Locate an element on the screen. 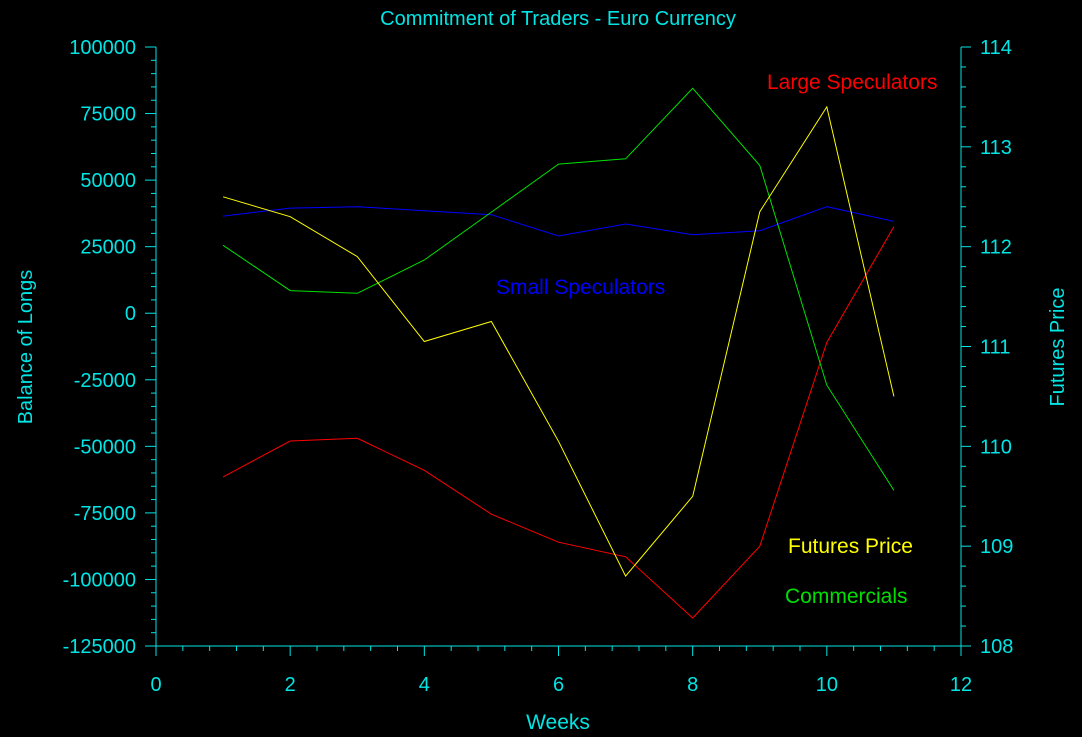 This screenshot has width=1082, height=737. y-left-axis-label: Balance of Longs is located at coordinates (26, 347).